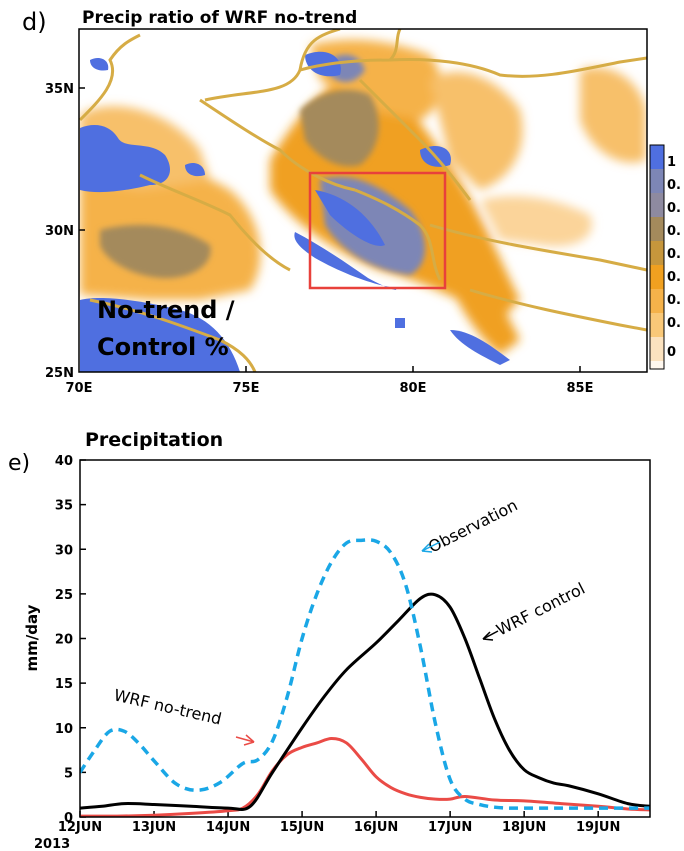  Describe the element at coordinates (245, 739) in the screenshot. I see `notrend-arrow` at that location.